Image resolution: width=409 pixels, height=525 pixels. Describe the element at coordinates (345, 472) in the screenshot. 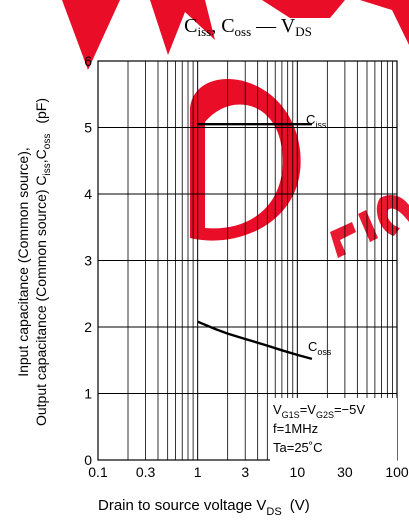

I see `x-tick-label: 30` at that location.